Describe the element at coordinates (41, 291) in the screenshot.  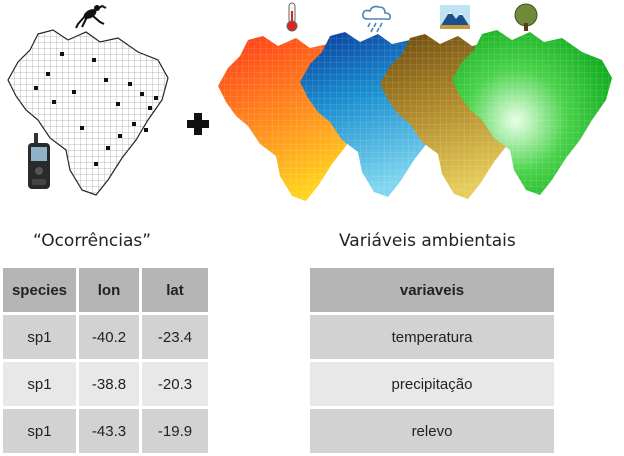
I see `col-species: species` at that location.